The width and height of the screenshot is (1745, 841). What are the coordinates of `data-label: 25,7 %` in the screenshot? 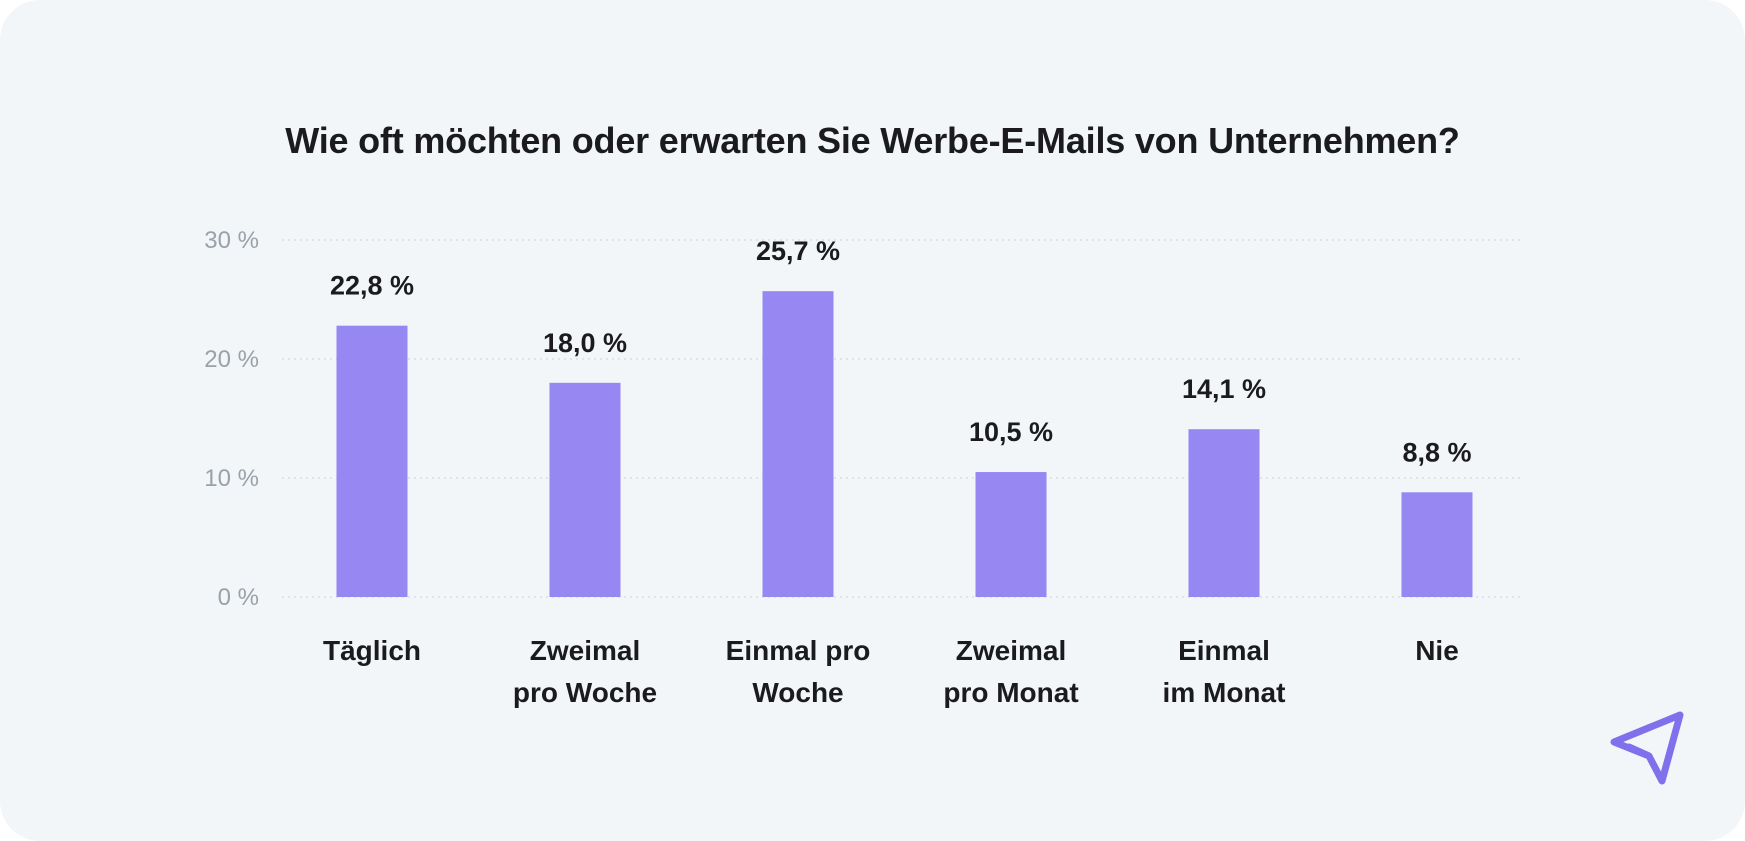 It's located at (798, 251).